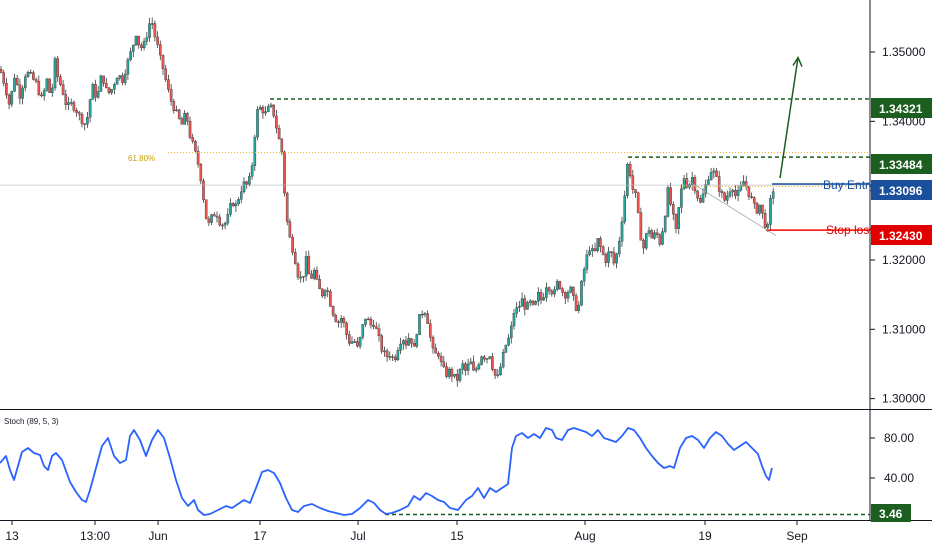  I want to click on buy-entry-label: Buy Entry, so click(849, 185).